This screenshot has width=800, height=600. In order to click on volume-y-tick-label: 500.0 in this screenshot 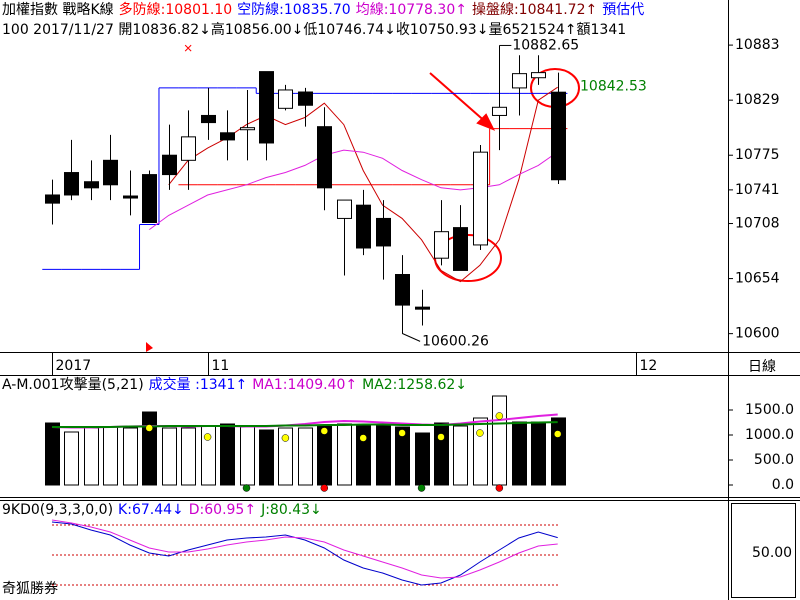, I will do `click(774, 460)`.